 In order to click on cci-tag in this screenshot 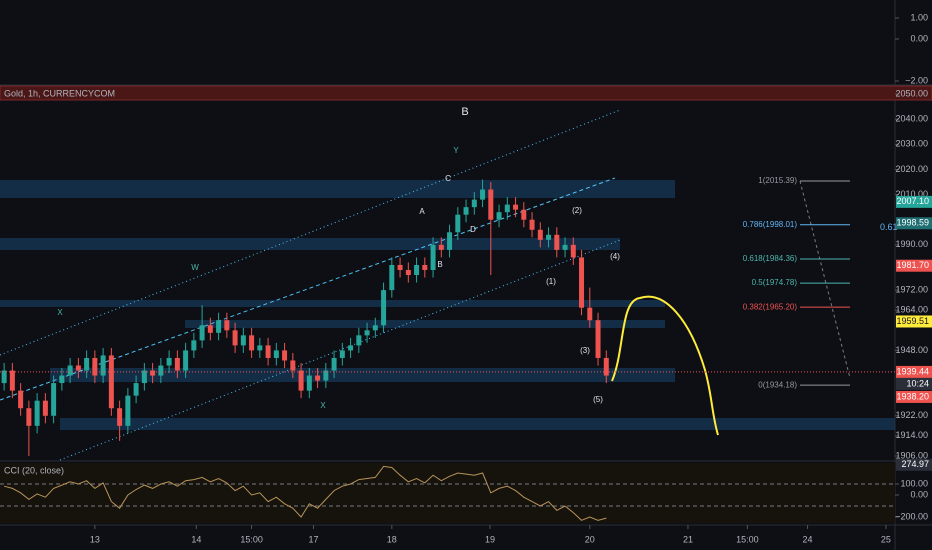, I will do `click(914, 464)`.